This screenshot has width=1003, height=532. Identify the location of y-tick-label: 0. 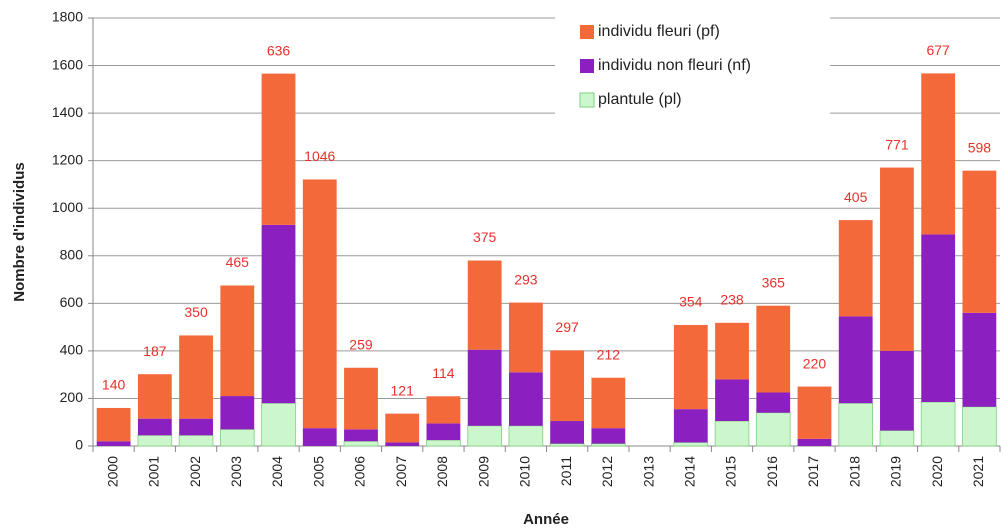
(79, 445).